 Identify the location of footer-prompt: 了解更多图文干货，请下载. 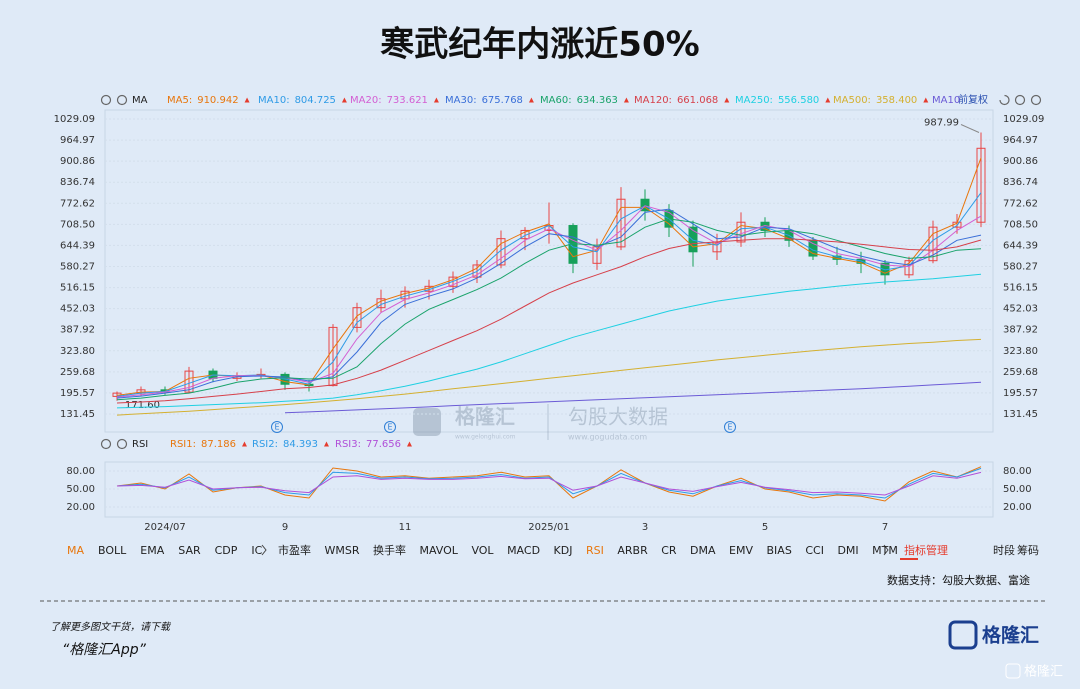
(111, 627).